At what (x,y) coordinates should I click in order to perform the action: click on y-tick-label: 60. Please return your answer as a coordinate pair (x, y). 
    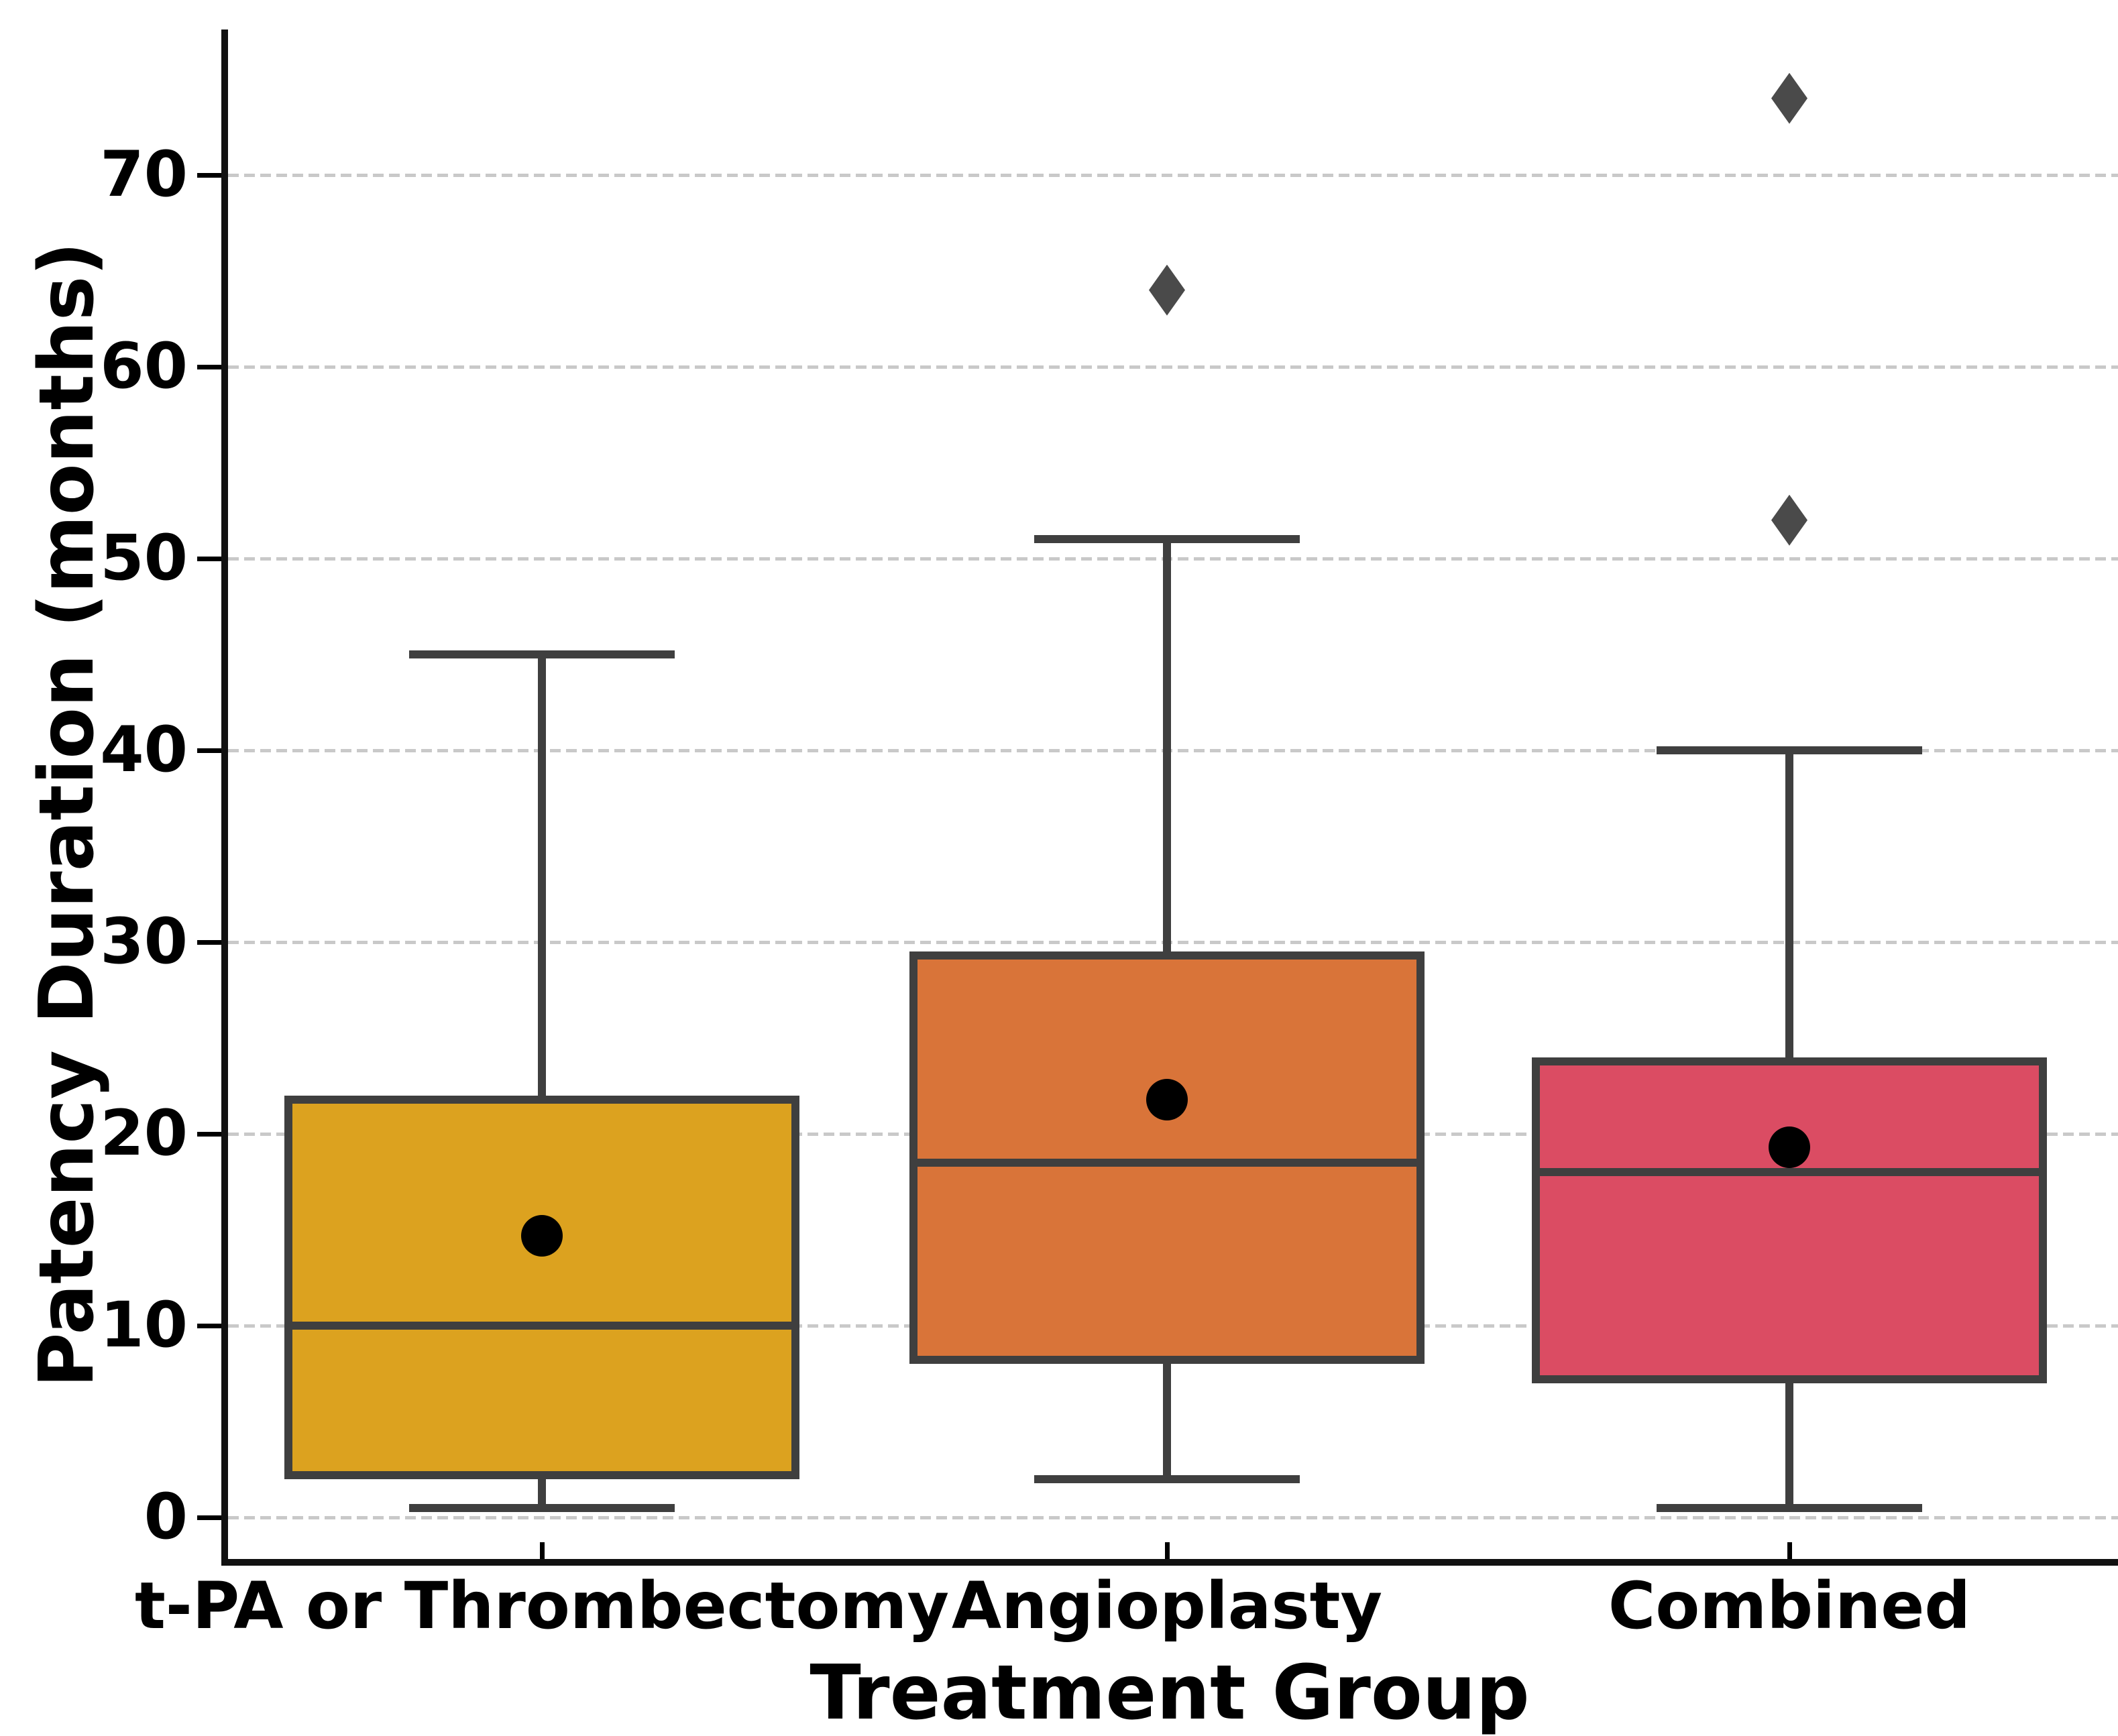
    Looking at the image, I should click on (144, 366).